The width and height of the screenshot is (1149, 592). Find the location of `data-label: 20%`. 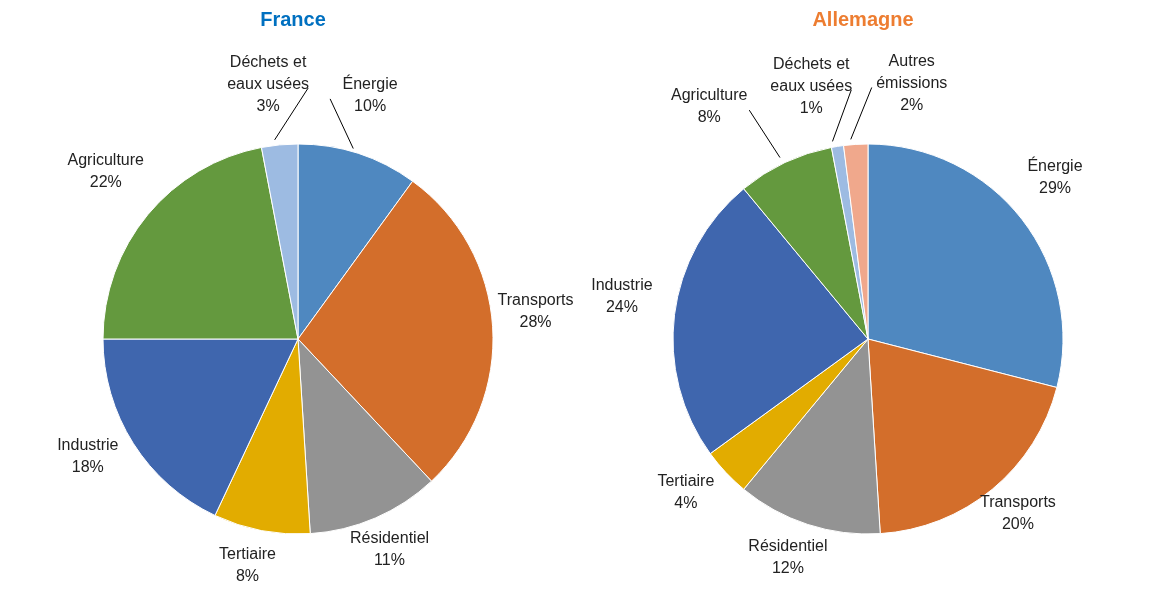

data-label: 20% is located at coordinates (1017, 524).